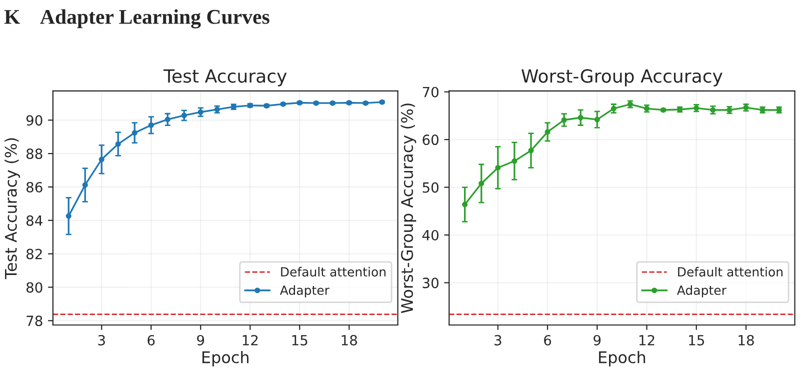 The height and width of the screenshot is (371, 802). What do you see at coordinates (430, 92) in the screenshot?
I see `y-tick-label: 70` at bounding box center [430, 92].